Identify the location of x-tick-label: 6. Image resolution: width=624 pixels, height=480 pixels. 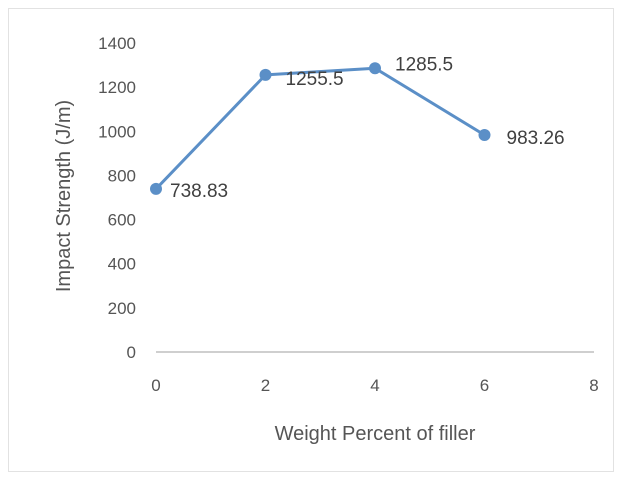
(484, 385).